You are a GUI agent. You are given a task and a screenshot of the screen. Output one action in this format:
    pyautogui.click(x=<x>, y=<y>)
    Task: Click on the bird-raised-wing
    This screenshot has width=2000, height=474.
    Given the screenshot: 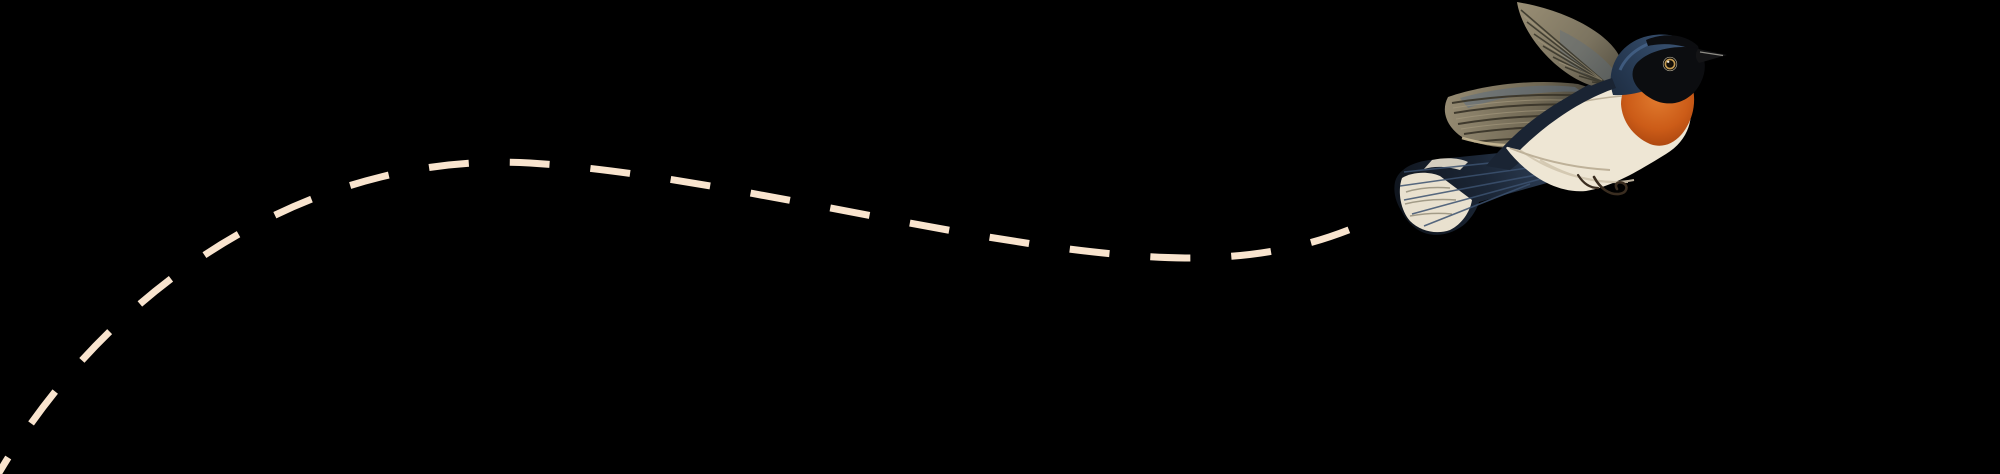 What is the action you would take?
    pyautogui.click(x=1569, y=45)
    